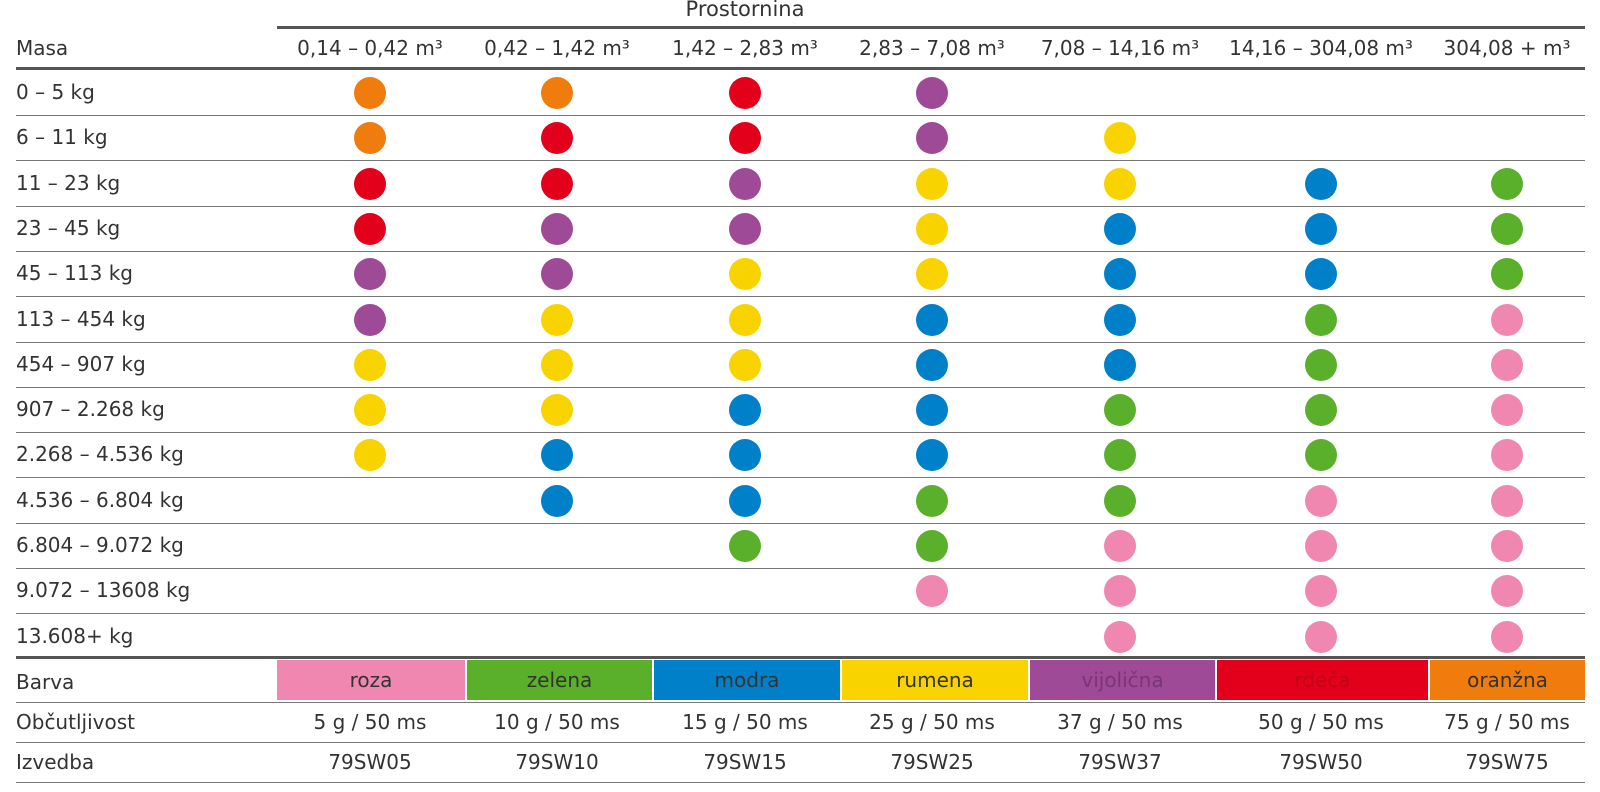  What do you see at coordinates (1122, 680) in the screenshot?
I see `color-swatch: vijolična` at bounding box center [1122, 680].